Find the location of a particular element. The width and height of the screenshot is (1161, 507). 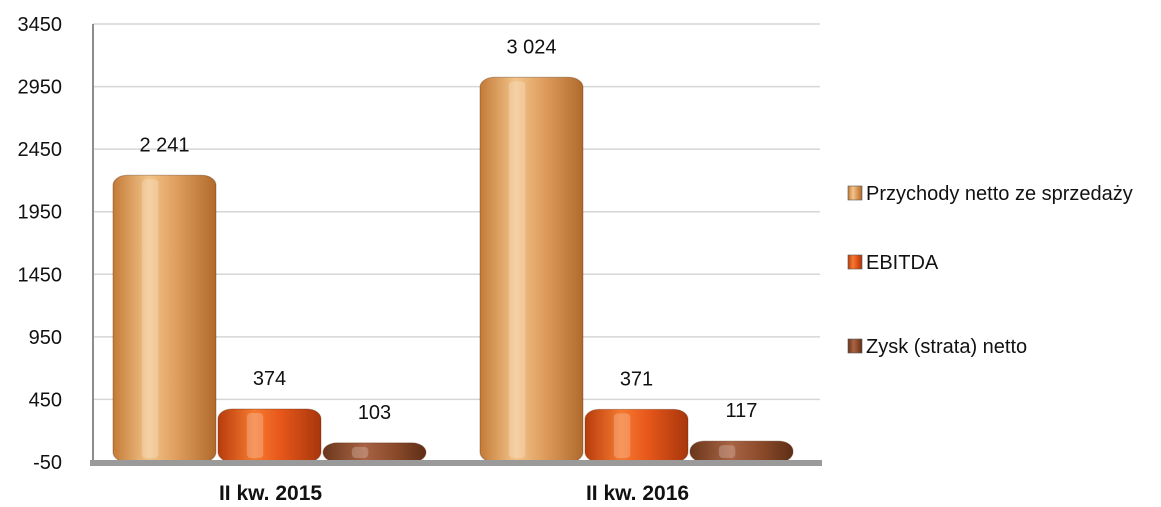

y-tick-label: -50 is located at coordinates (47, 463).